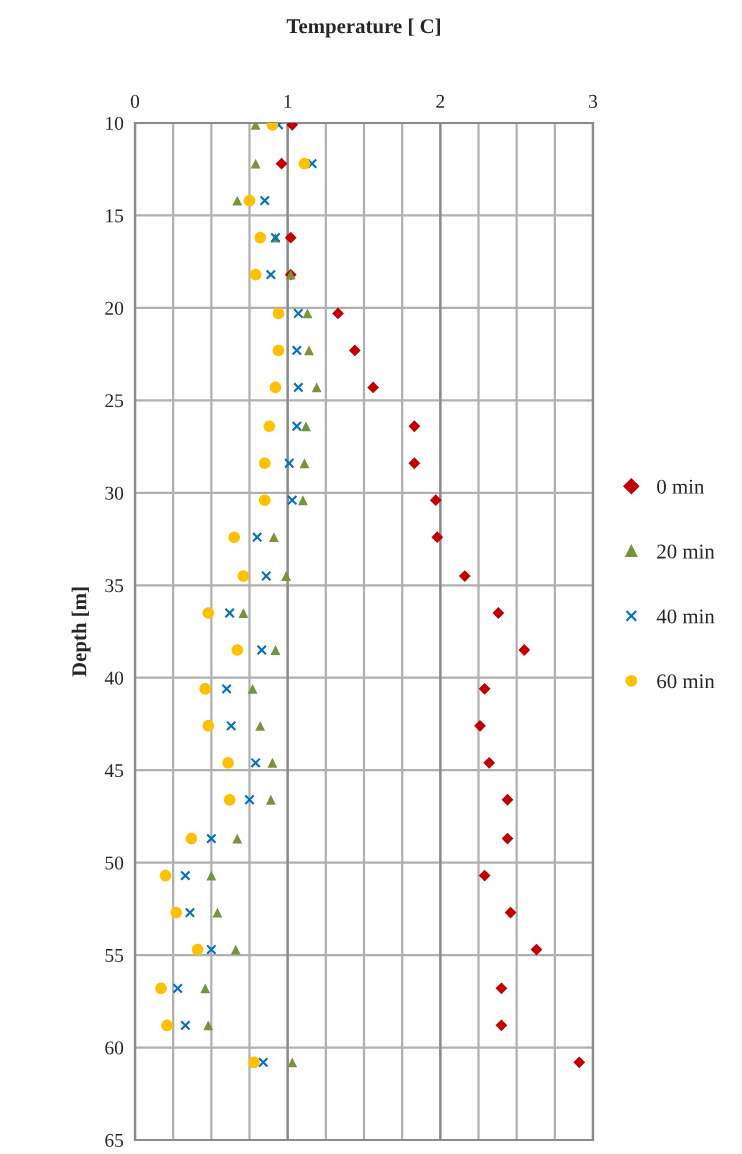  I want to click on x-tick-label: 1, so click(288, 101).